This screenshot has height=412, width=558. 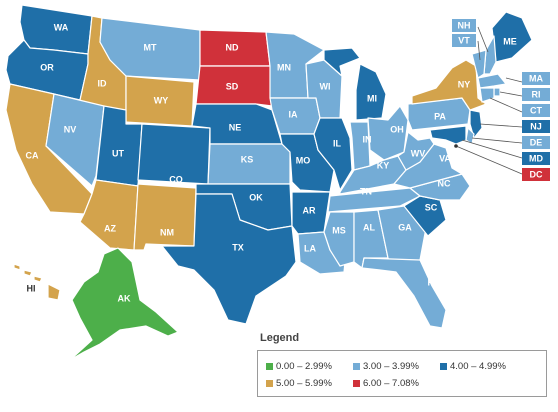 What do you see at coordinates (431, 207) in the screenshot?
I see `label-sc: SC` at bounding box center [431, 207].